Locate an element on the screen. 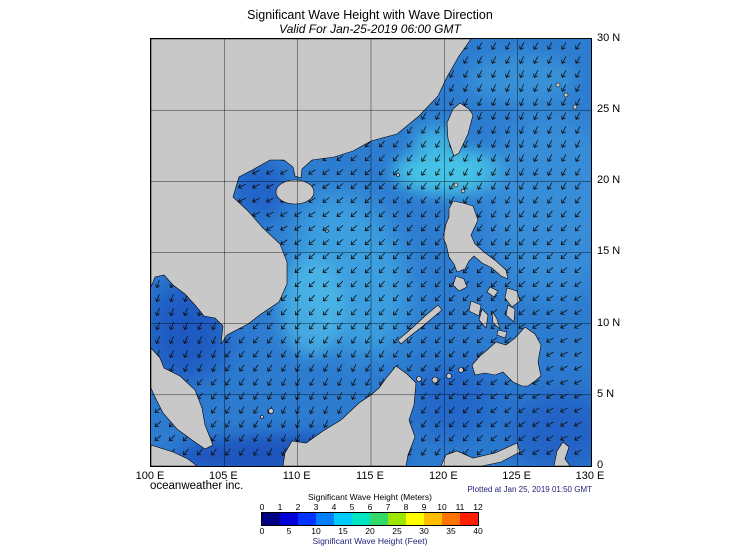 The image size is (755, 560). meters-tick-labels: 0 1 2 3 4 5 6 7 8 9 10 11 12 is located at coordinates (370, 507).